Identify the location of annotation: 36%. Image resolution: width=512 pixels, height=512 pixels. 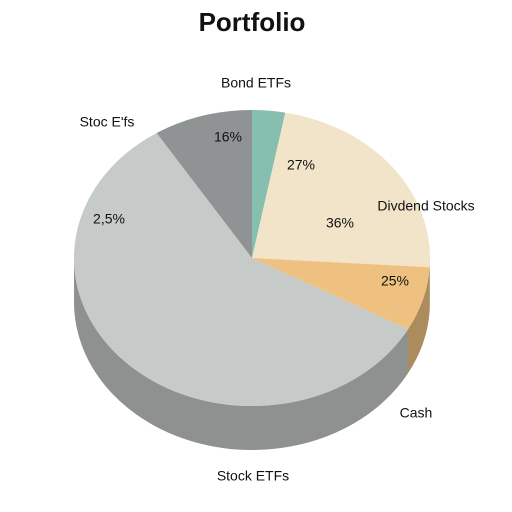
(340, 223).